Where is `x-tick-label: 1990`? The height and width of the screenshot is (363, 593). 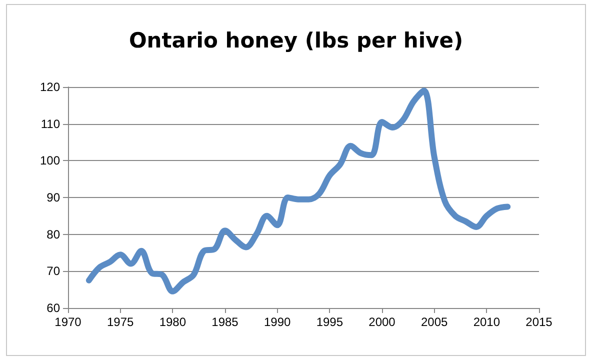
x-tick-label: 1990 is located at coordinates (278, 322).